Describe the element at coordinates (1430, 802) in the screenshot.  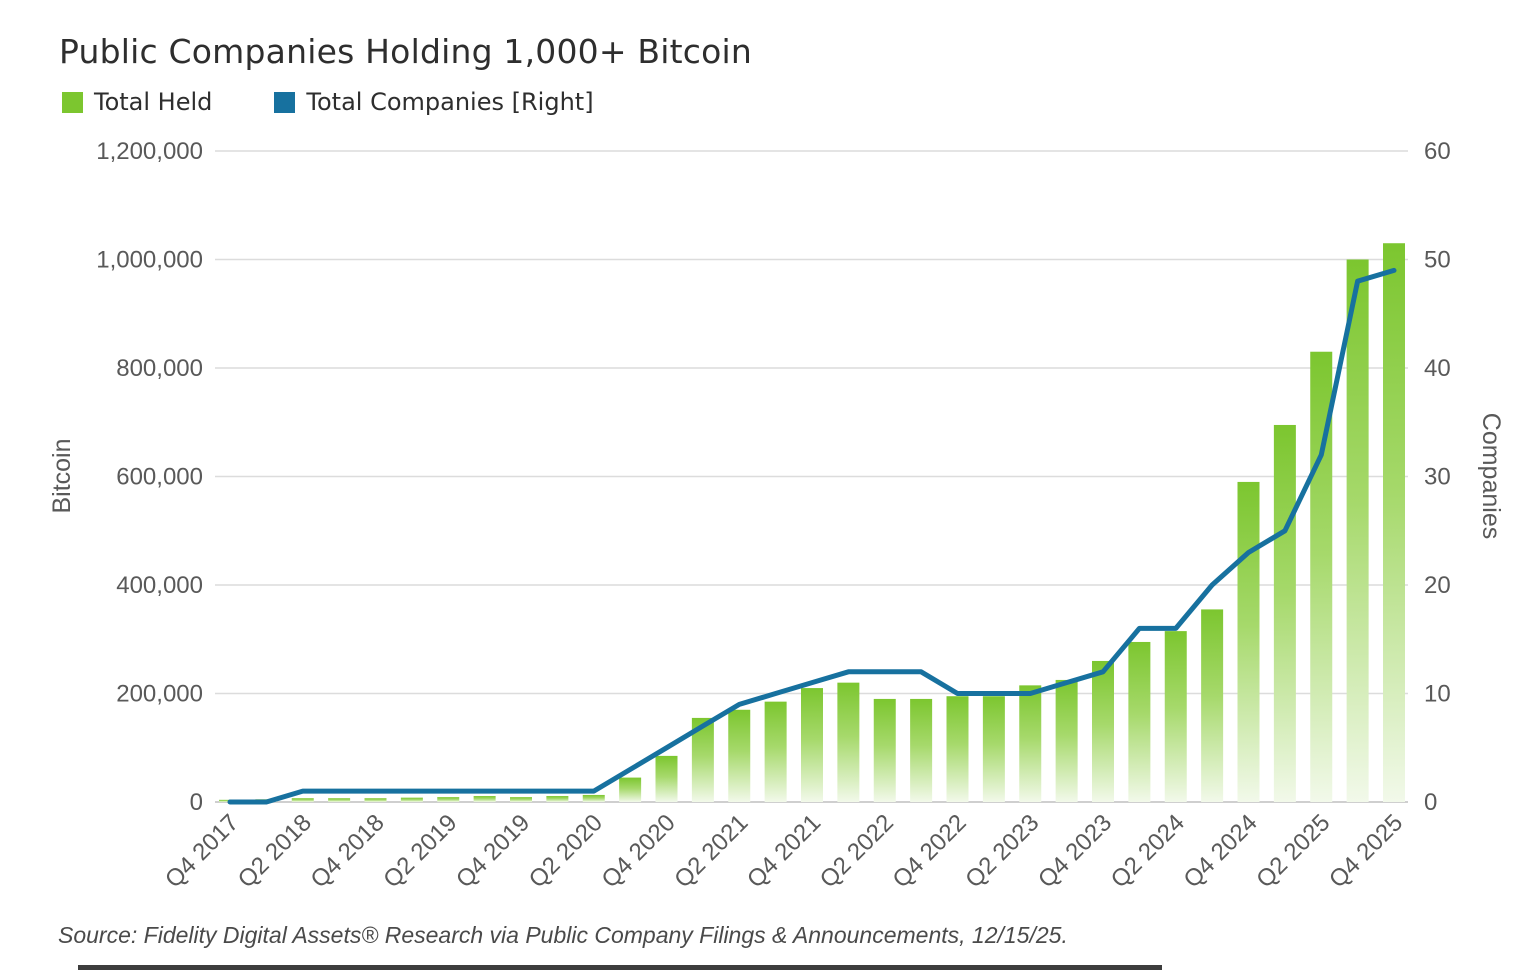
I see `y-right-tick-label: 0` at that location.